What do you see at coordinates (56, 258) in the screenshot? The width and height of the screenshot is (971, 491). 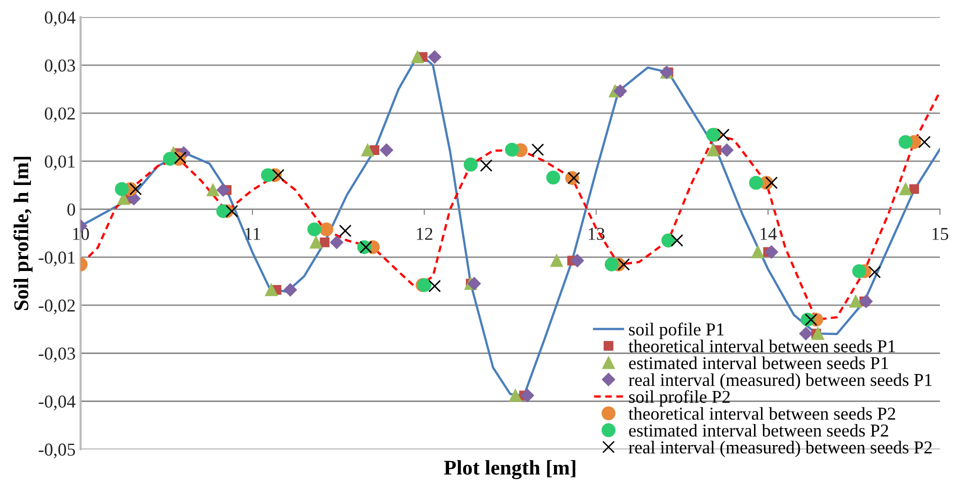 I see `y-tick-label: -0,01` at bounding box center [56, 258].